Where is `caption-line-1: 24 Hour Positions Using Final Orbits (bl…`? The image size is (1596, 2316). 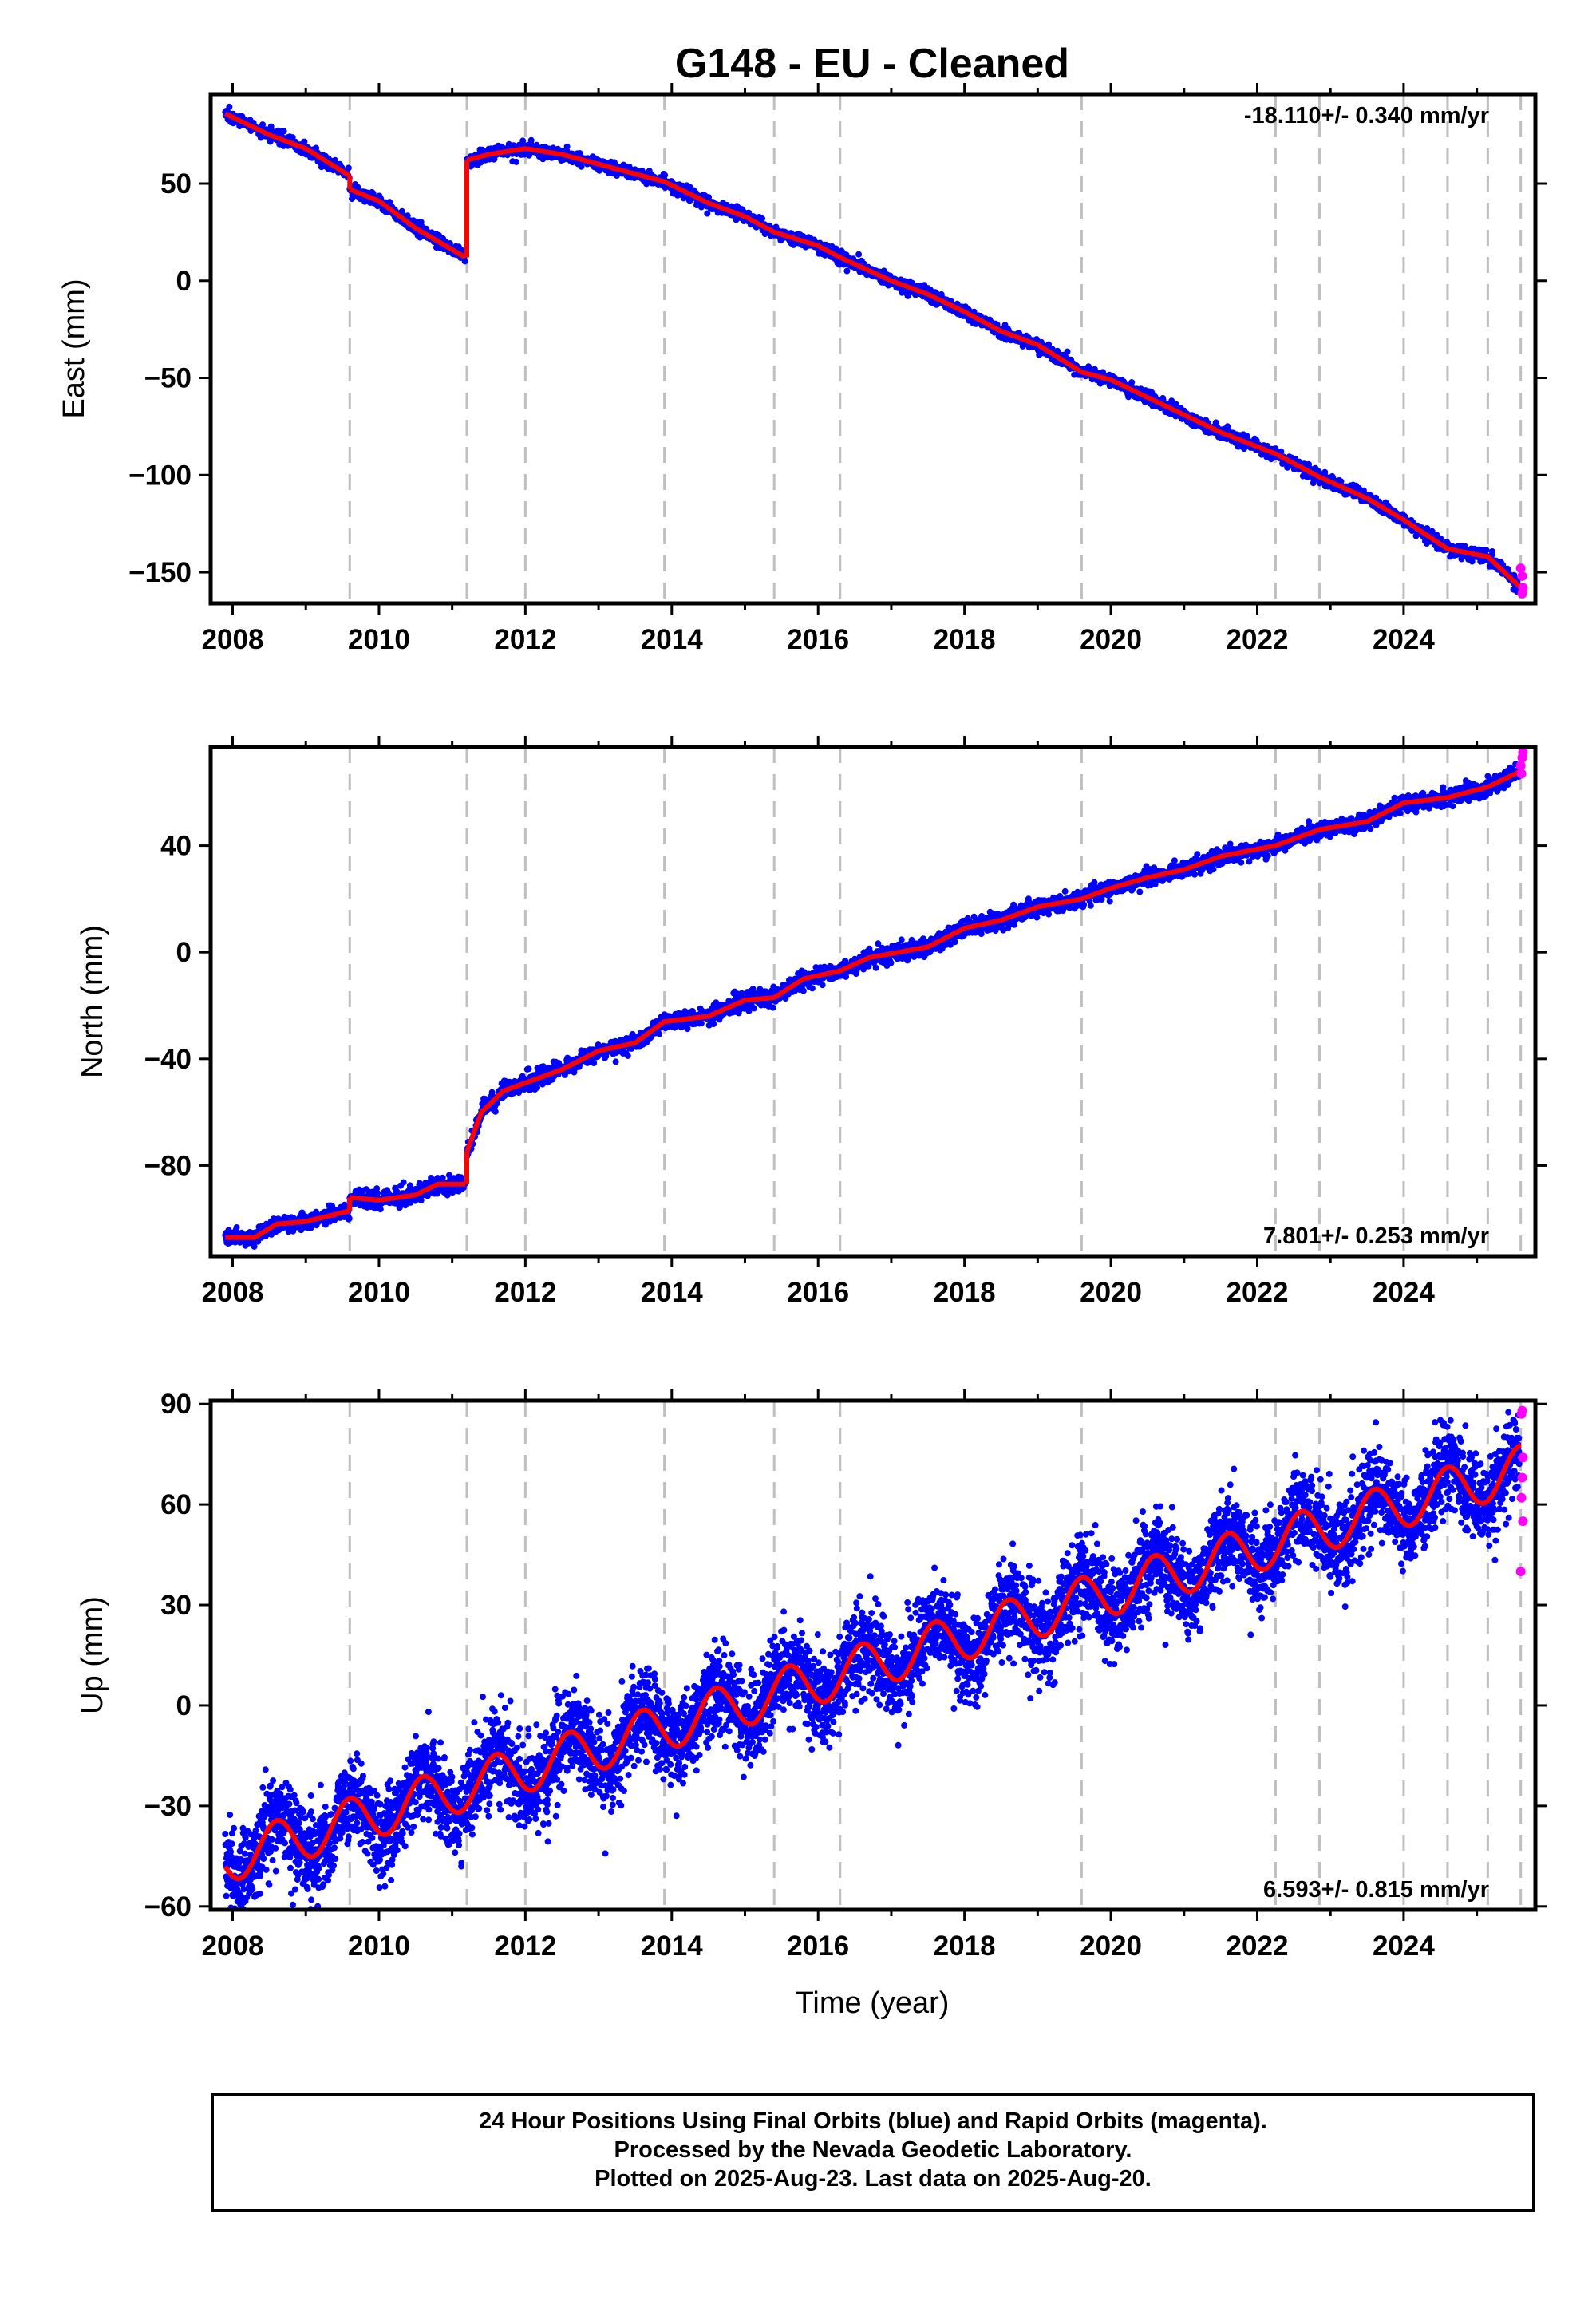 caption-line-1: 24 Hour Positions Using Final Orbits (bl… is located at coordinates (873, 2121).